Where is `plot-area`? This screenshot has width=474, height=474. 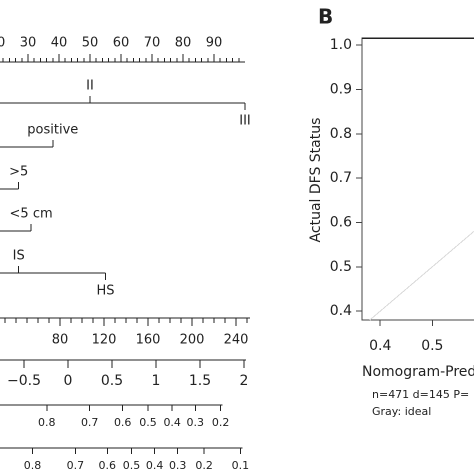
plot-area is located at coordinates (417, 179).